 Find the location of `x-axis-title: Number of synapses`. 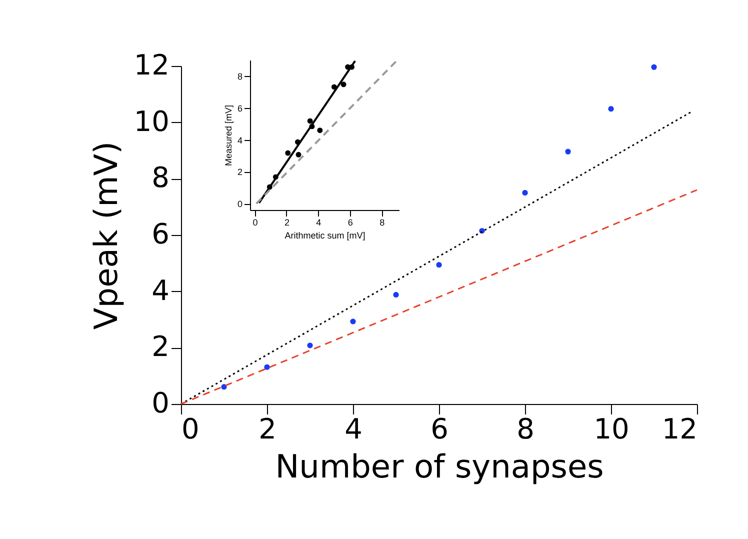

x-axis-title: Number of synapses is located at coordinates (439, 467).